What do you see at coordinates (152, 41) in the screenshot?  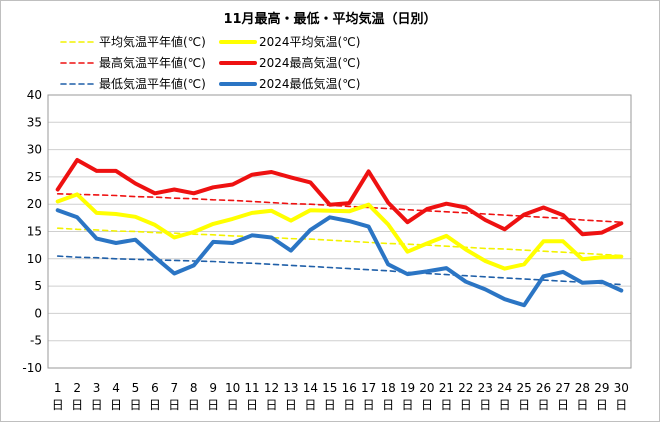 I see `legend-label-0: 平均気温平年値(℃)` at bounding box center [152, 41].